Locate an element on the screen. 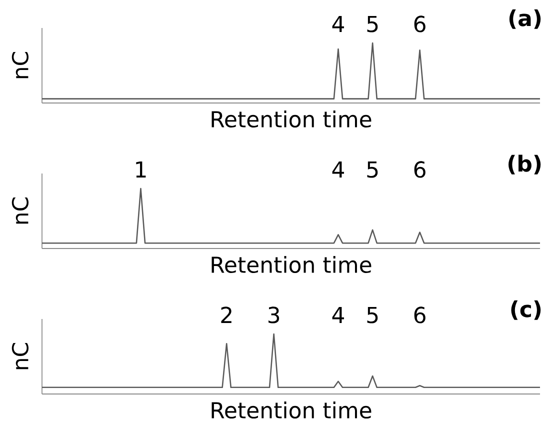  chart-title: (c) is located at coordinates (526, 310).